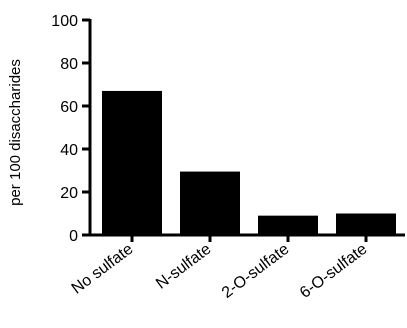 Image resolution: width=407 pixels, height=328 pixels. What do you see at coordinates (334, 271) in the screenshot?
I see `x-tick-label: 6-O-sulfate` at bounding box center [334, 271].